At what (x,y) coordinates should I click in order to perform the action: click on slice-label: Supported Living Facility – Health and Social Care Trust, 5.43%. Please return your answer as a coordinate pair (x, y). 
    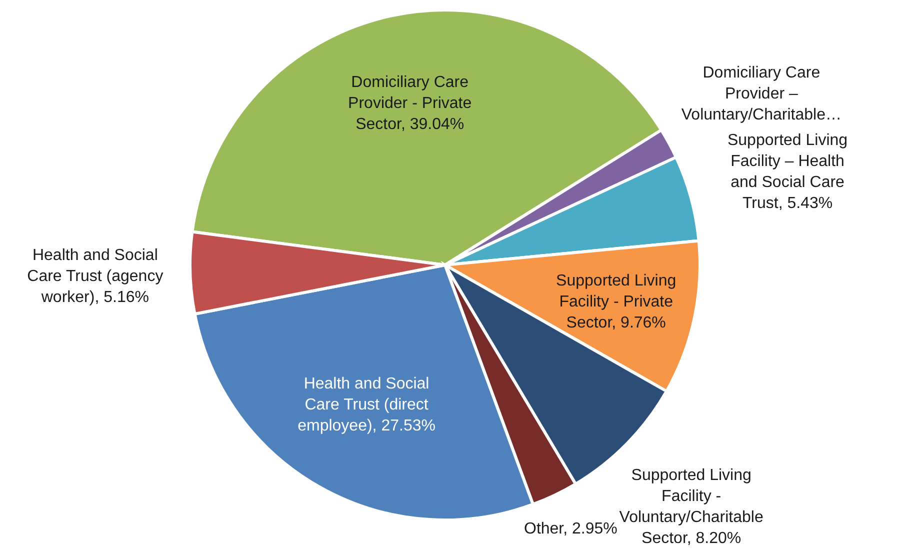
    Looking at the image, I should click on (787, 172).